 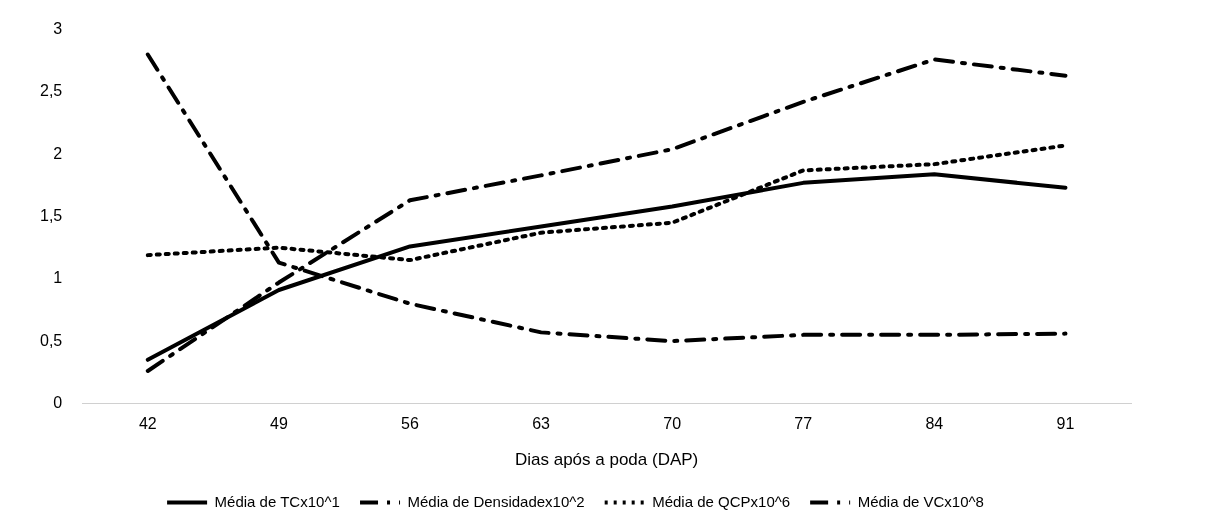 What do you see at coordinates (606, 460) in the screenshot?
I see `x-axis-title: Dias após a poda (DAP)` at bounding box center [606, 460].